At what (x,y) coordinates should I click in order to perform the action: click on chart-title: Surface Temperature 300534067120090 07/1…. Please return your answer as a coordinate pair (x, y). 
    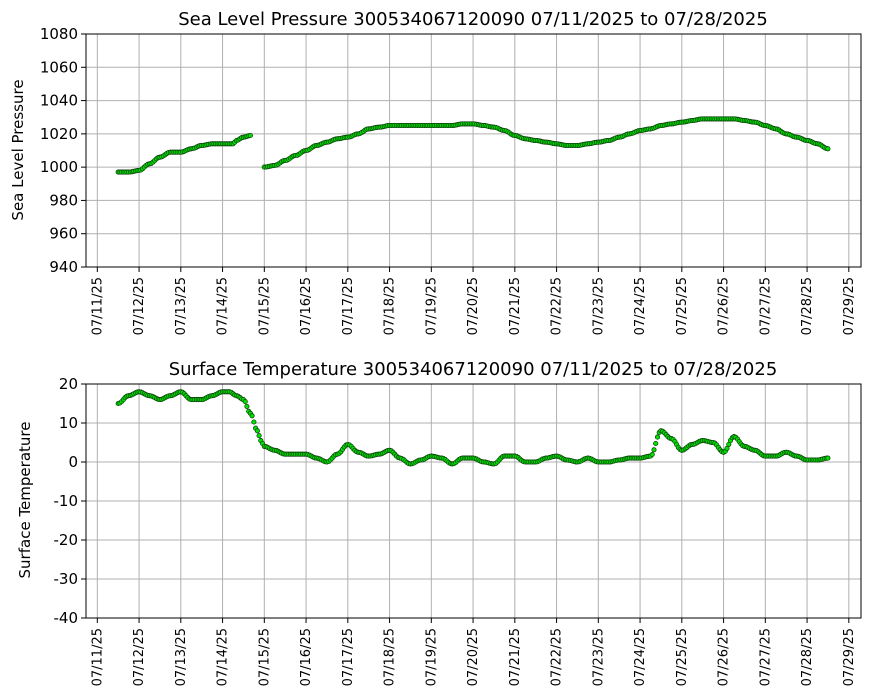
    Looking at the image, I should click on (473, 369).